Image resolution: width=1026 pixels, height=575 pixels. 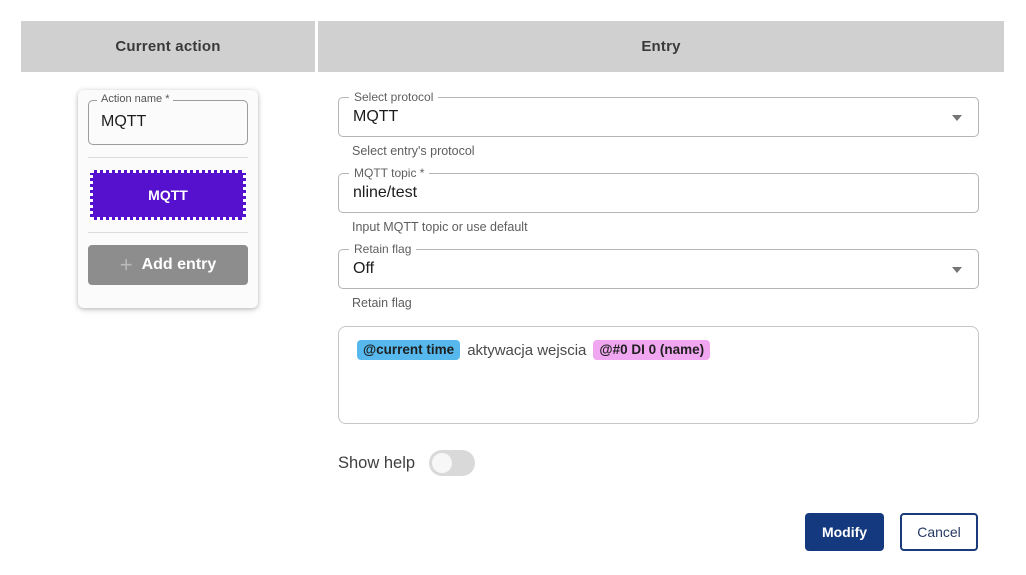 I want to click on add-entry-label: Add entry, so click(x=179, y=264).